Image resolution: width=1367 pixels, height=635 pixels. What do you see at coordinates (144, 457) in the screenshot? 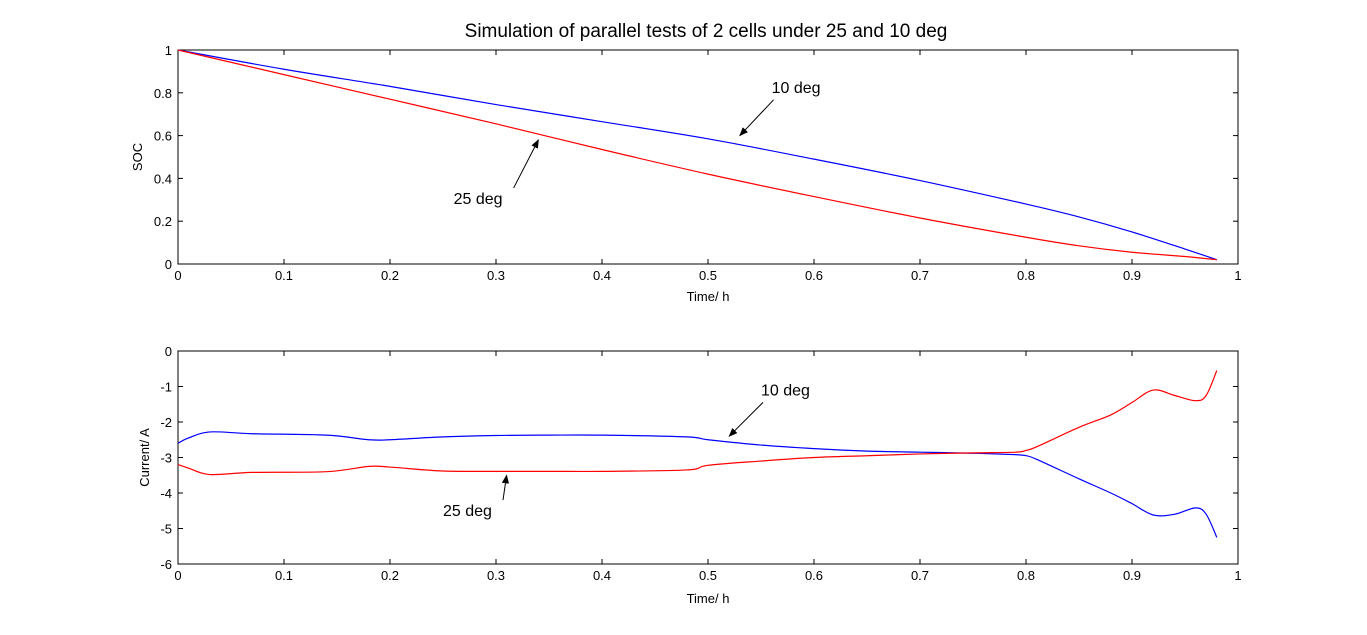
I see `y-axis-label: Current/ A` at bounding box center [144, 457].